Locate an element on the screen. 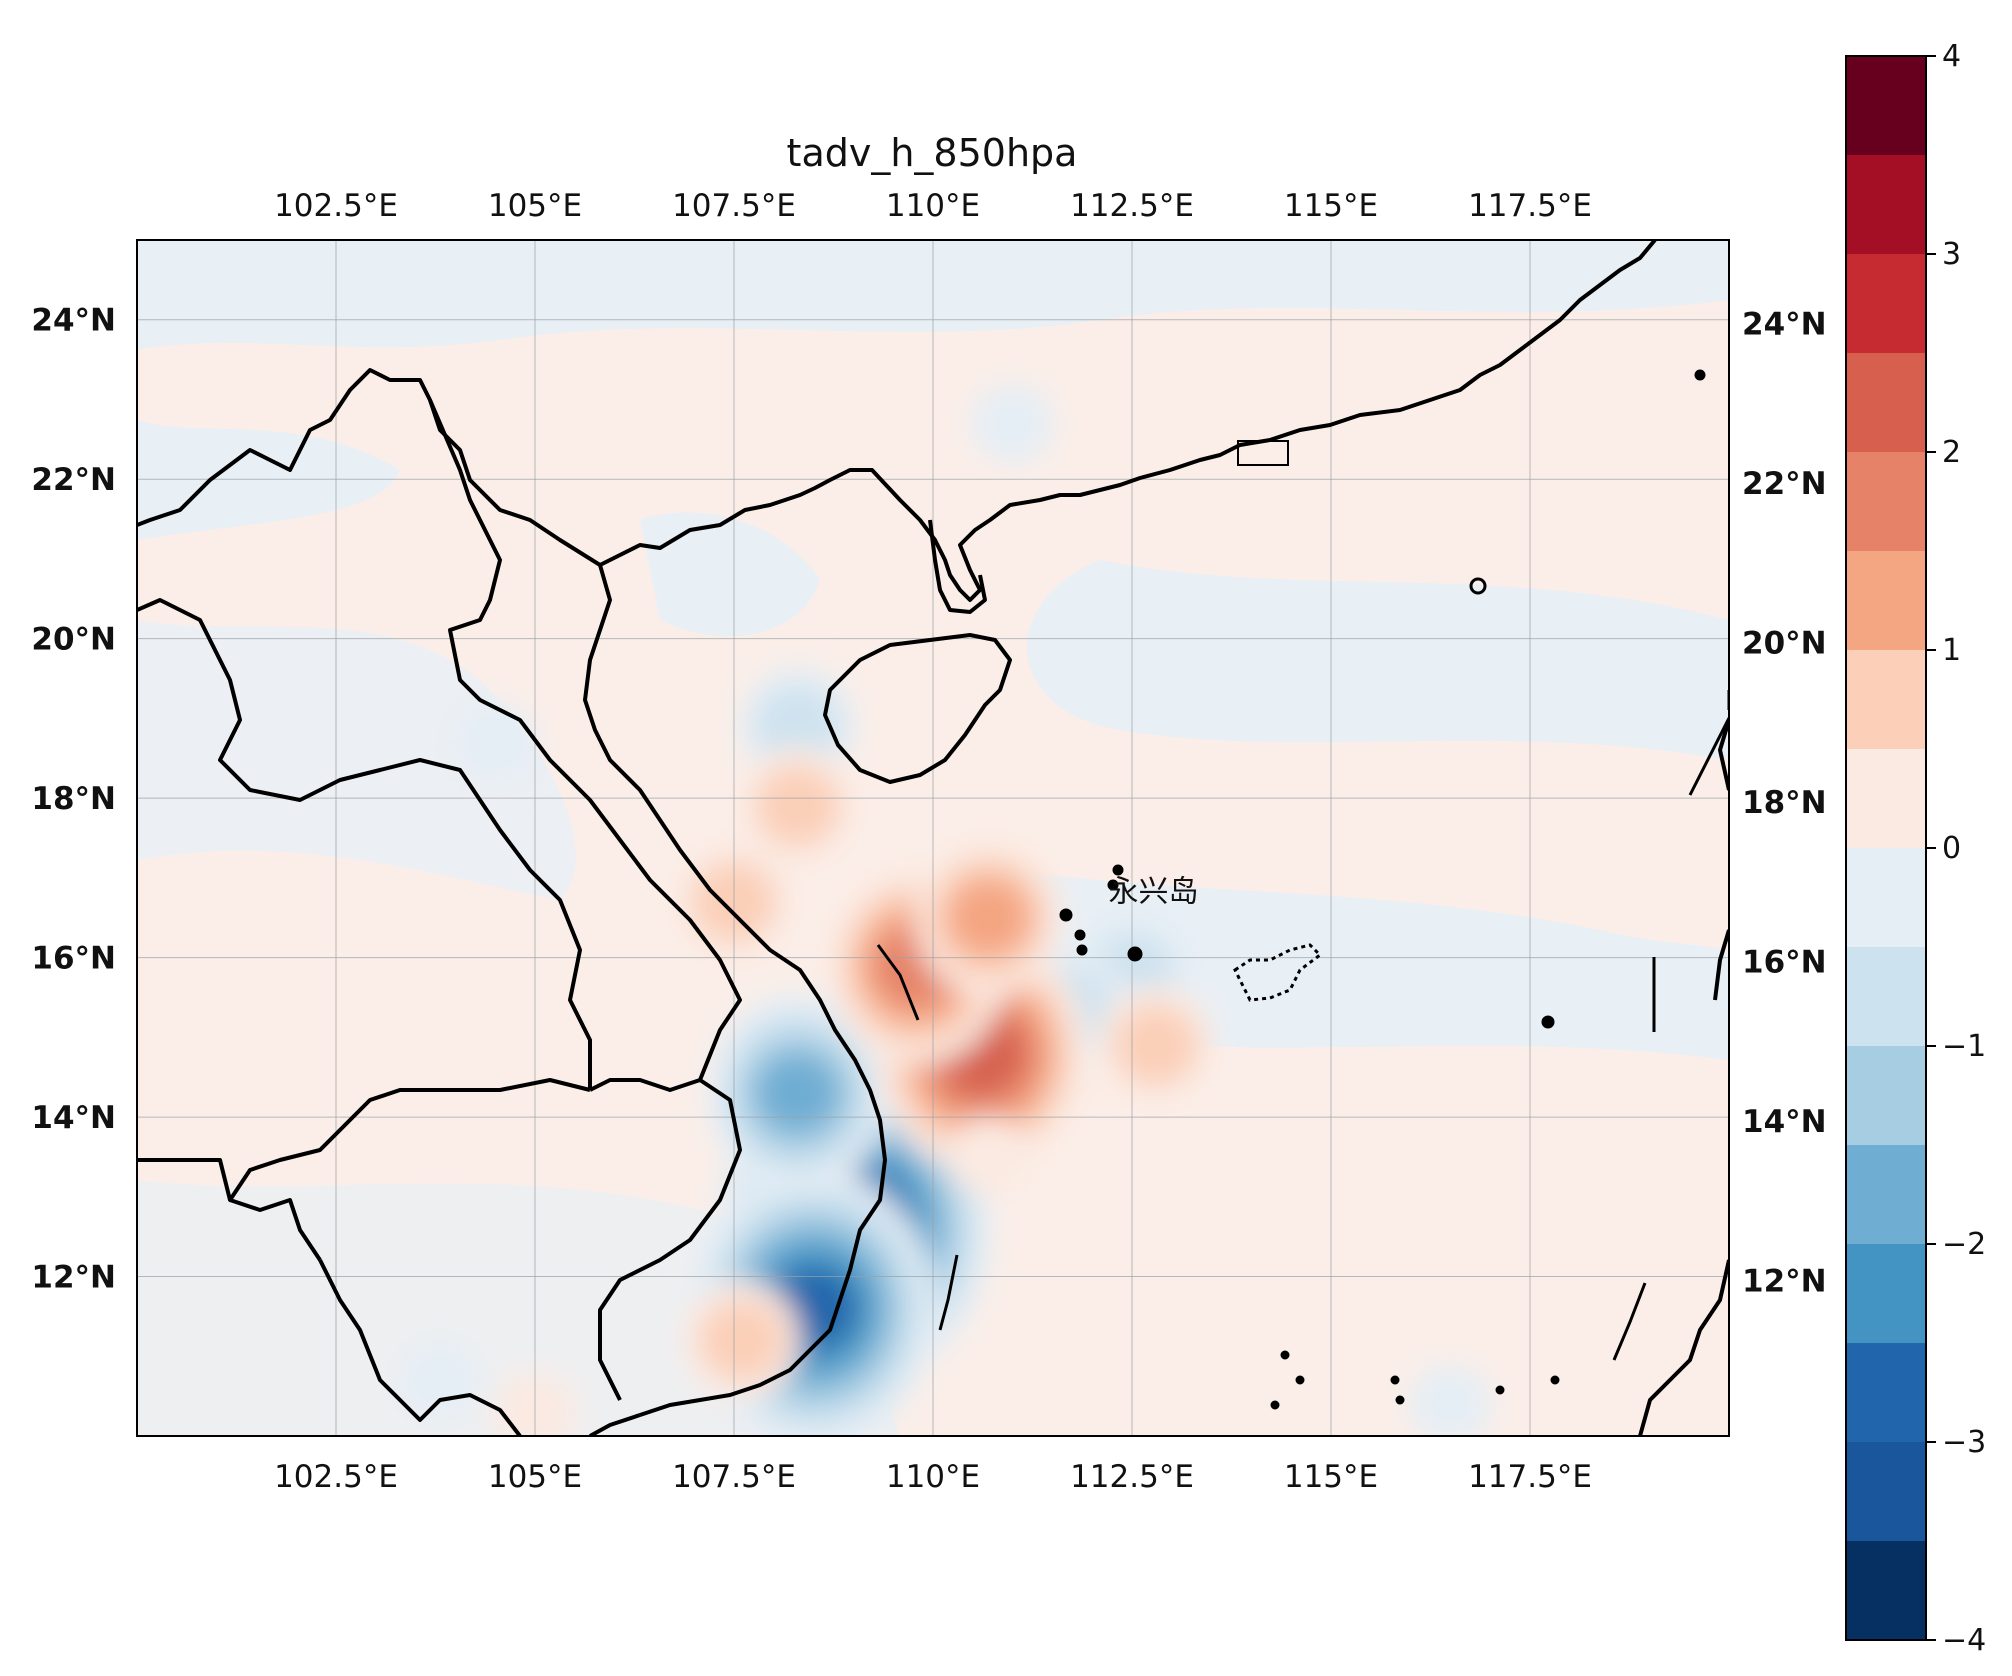 The image size is (2012, 1676). border-cambodia-thailand is located at coordinates (364, 1140).